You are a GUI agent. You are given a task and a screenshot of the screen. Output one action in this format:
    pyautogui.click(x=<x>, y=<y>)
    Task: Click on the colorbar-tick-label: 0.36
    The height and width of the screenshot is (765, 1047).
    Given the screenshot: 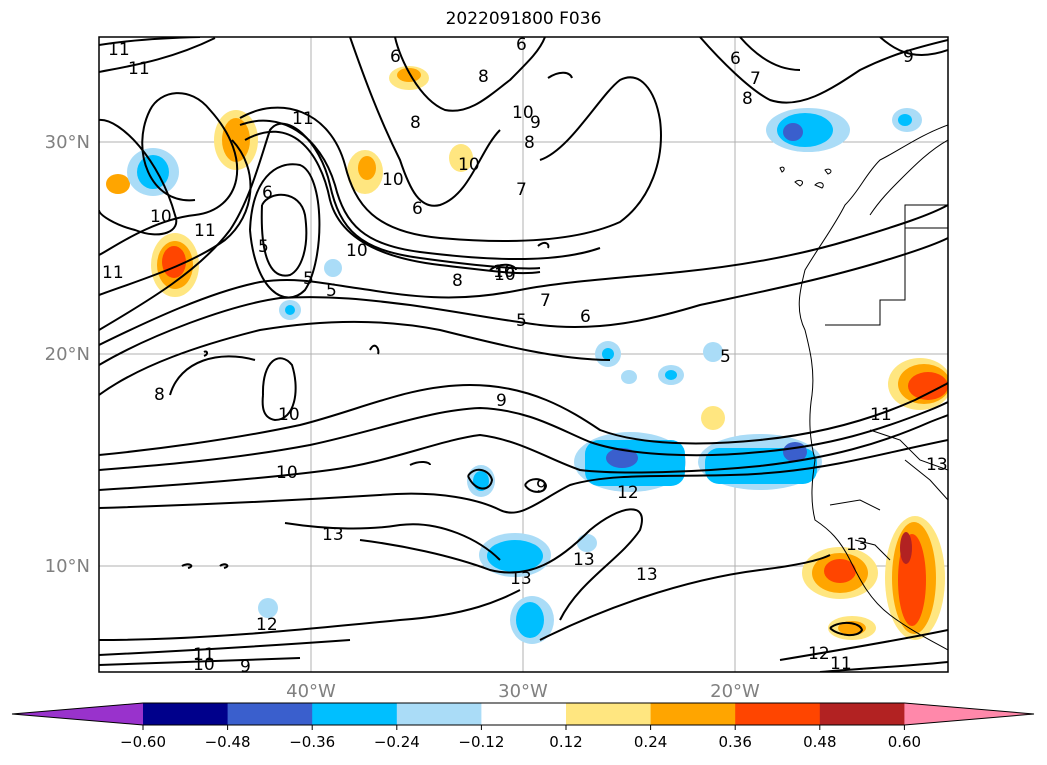 What is the action you would take?
    pyautogui.click(x=734, y=742)
    